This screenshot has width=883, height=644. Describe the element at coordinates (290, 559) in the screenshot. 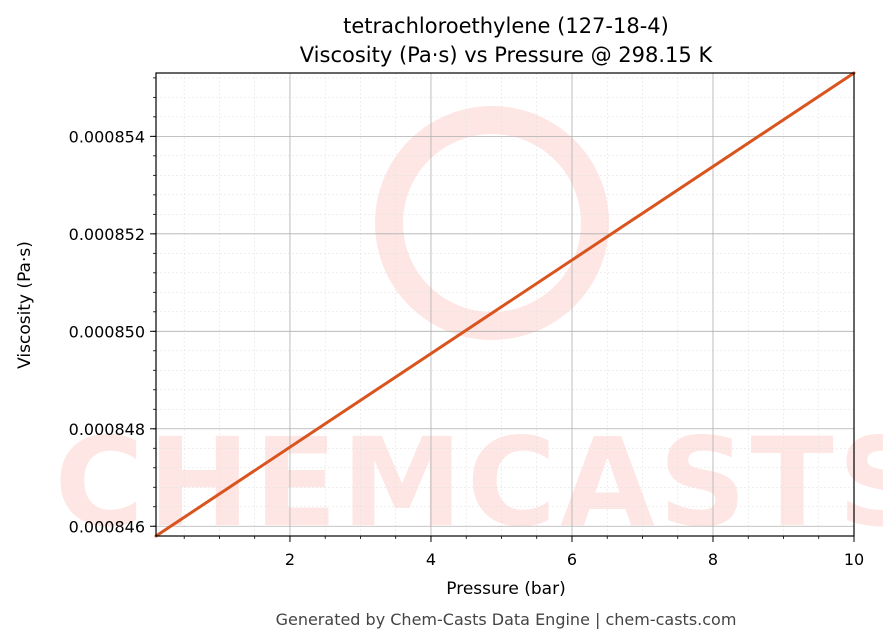

I see `x-tick-label: 2` at that location.